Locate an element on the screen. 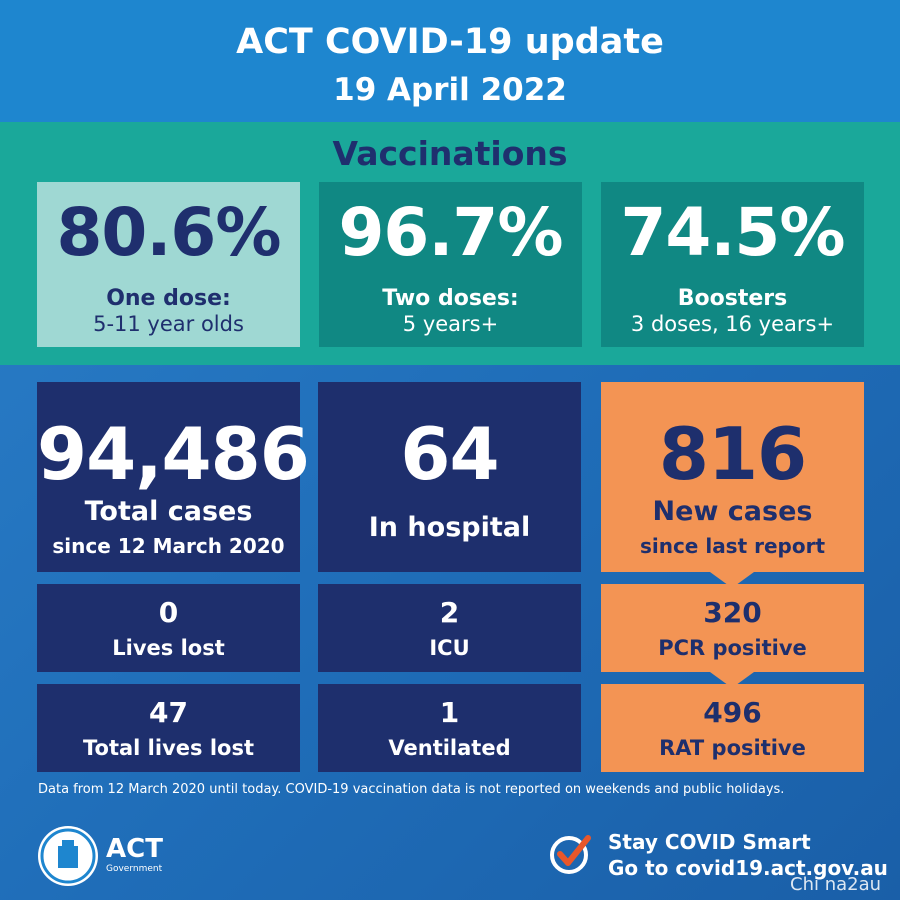 The image size is (900, 900). pcr-label: PCR positive is located at coordinates (732, 648).